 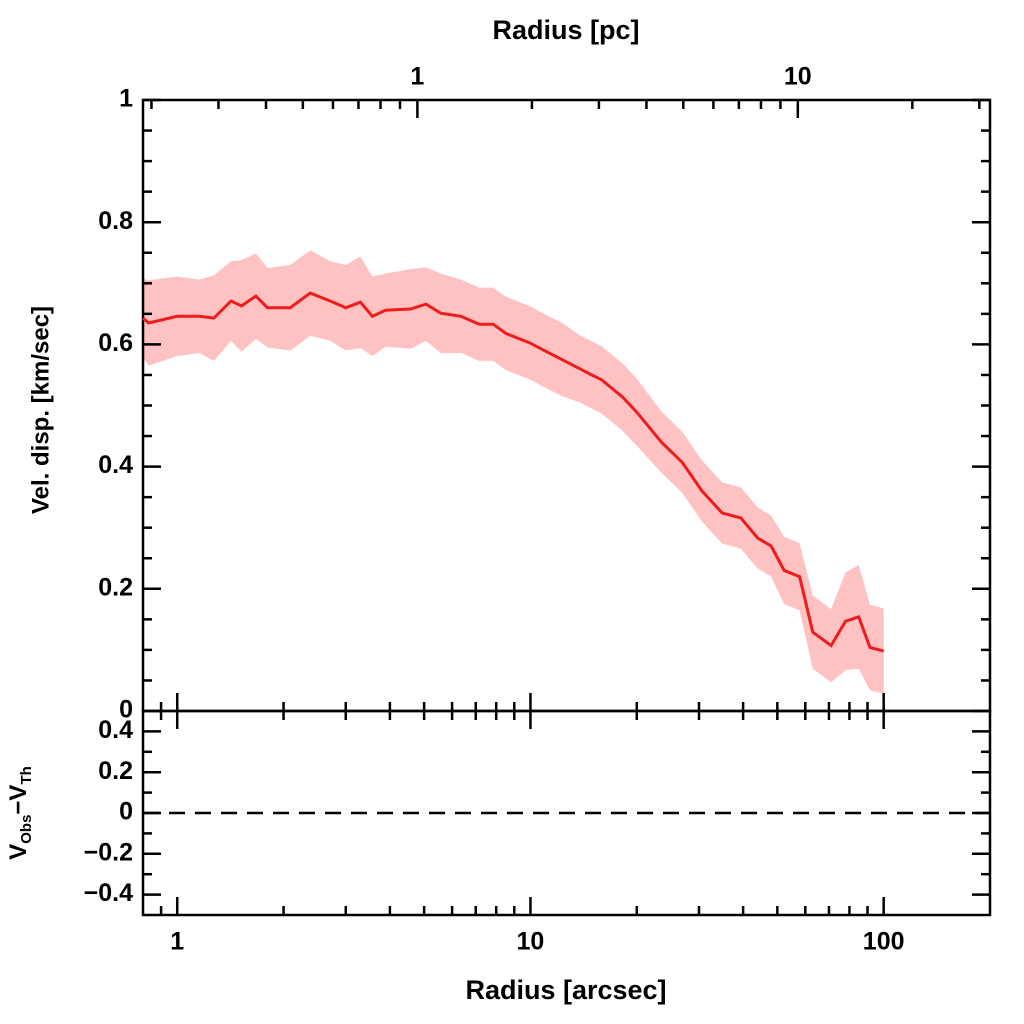 What do you see at coordinates (18, 852) in the screenshot?
I see `label-text: V` at bounding box center [18, 852].